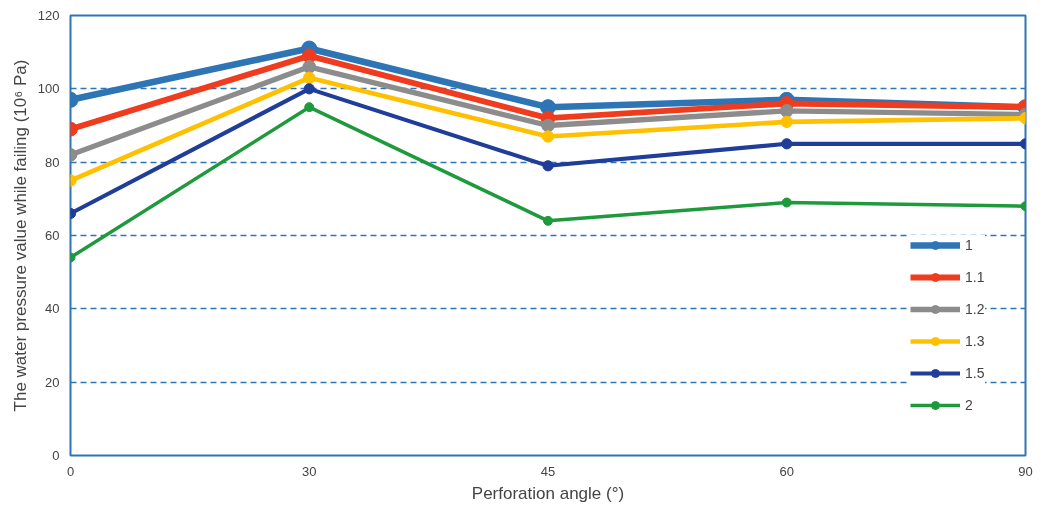 The width and height of the screenshot is (1055, 511). I want to click on x-tick-label: 45, so click(548, 471).